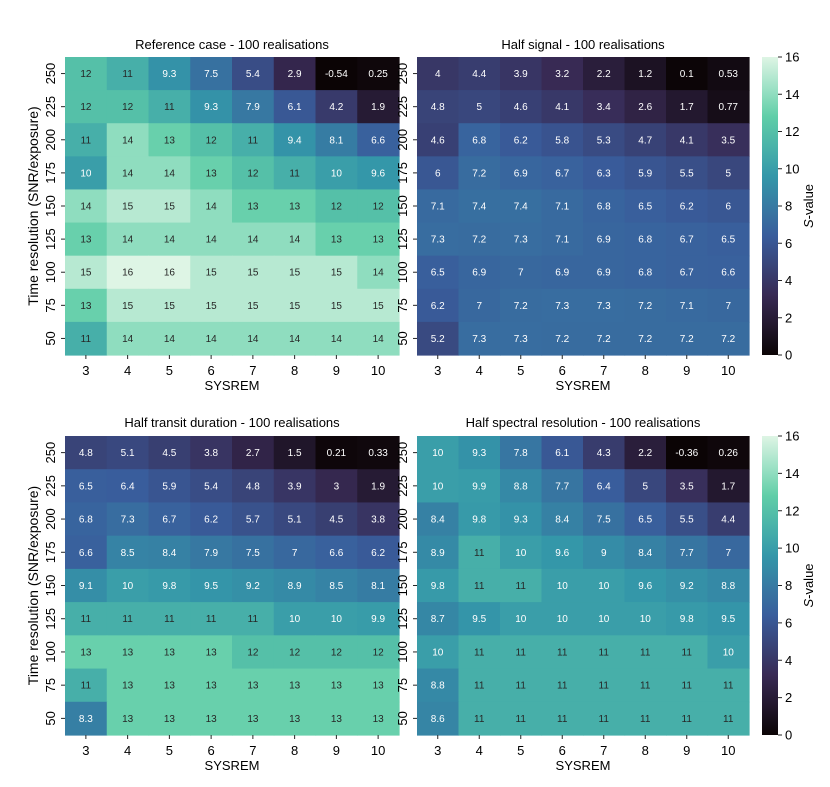  What do you see at coordinates (438, 173) in the screenshot?
I see `cell-label: 6` at bounding box center [438, 173].